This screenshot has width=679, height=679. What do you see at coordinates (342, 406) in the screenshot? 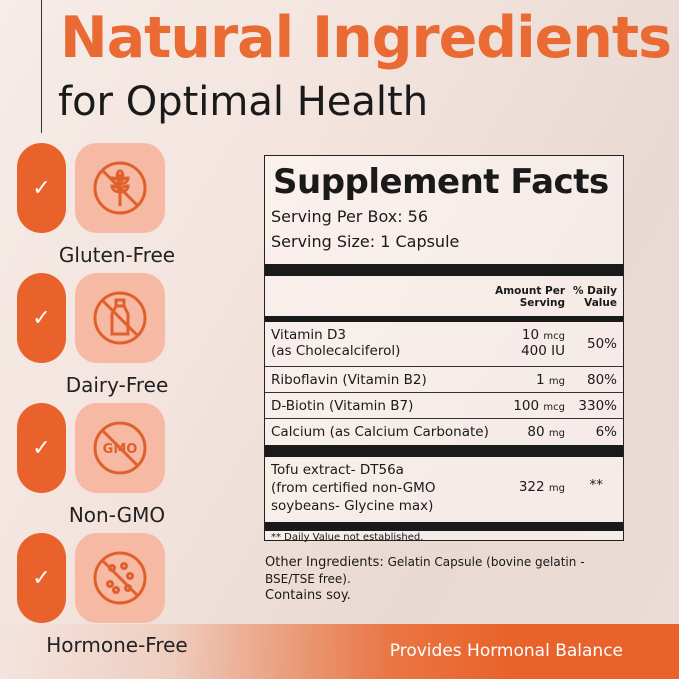
I see `nutrient-name: D-Biotin (Vitamin B7)` at bounding box center [342, 406].